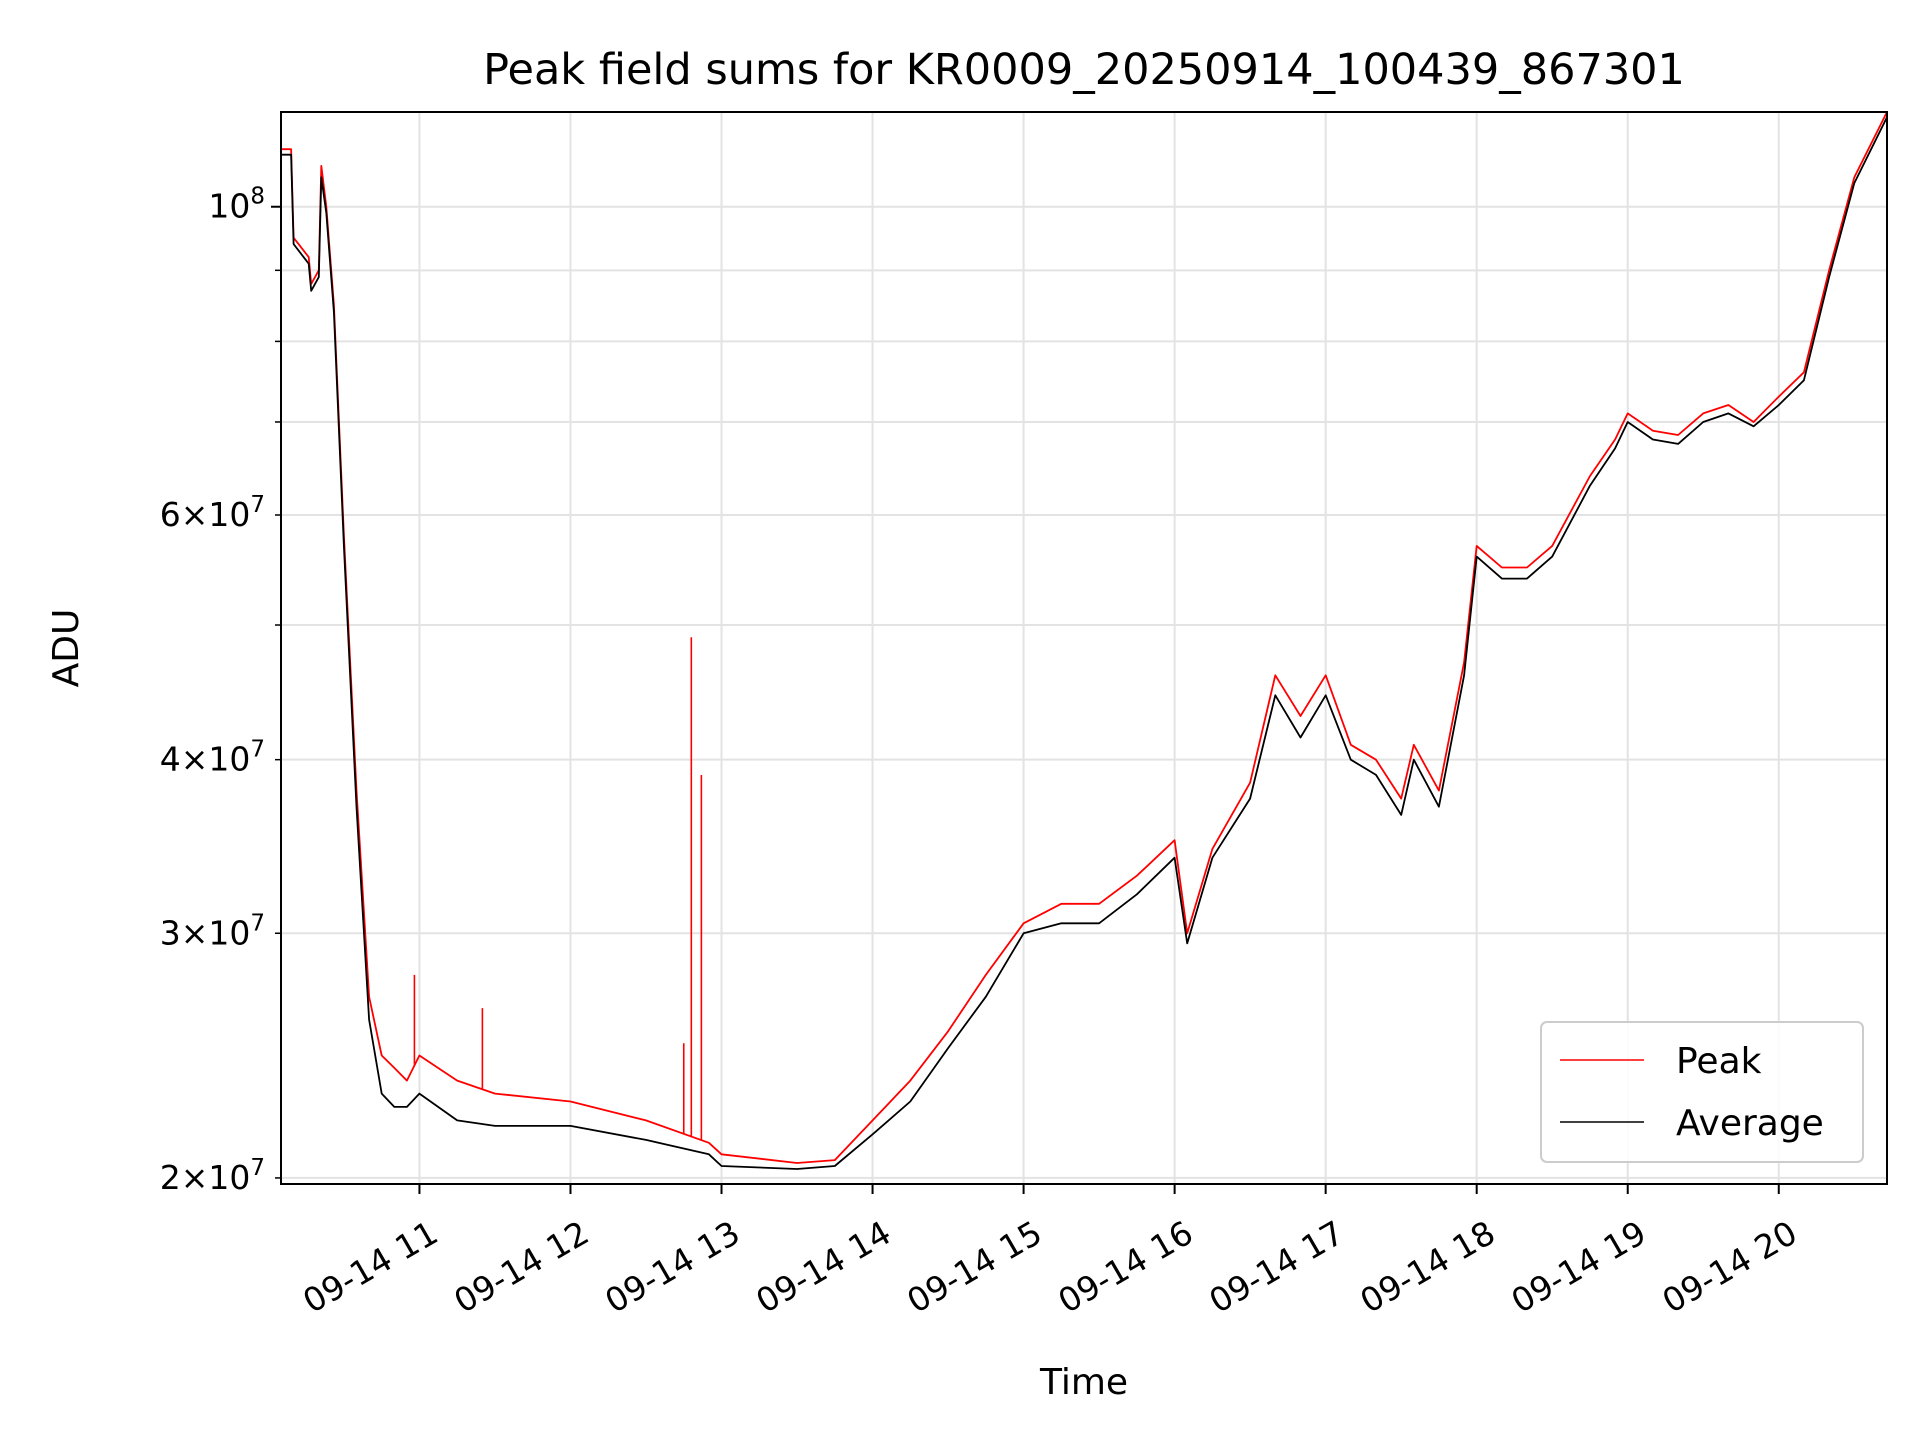 The image size is (1920, 1440). Describe the element at coordinates (1083, 1382) in the screenshot. I see `x-axis-label: Time` at that location.